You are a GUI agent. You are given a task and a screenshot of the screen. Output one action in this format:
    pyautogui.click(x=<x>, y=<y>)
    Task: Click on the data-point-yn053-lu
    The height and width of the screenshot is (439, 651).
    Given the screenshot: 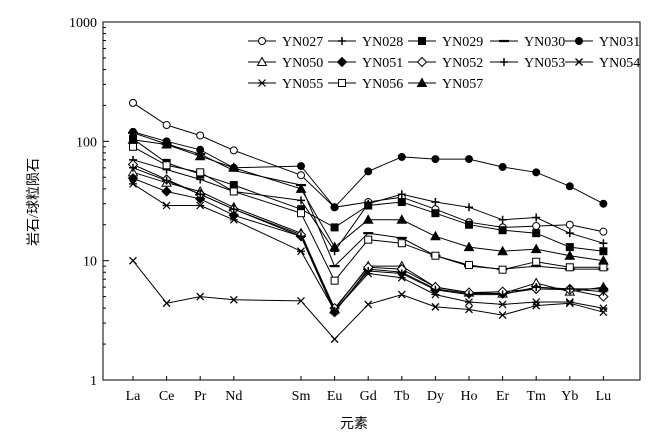 What is the action you would take?
    pyautogui.click(x=603, y=291)
    